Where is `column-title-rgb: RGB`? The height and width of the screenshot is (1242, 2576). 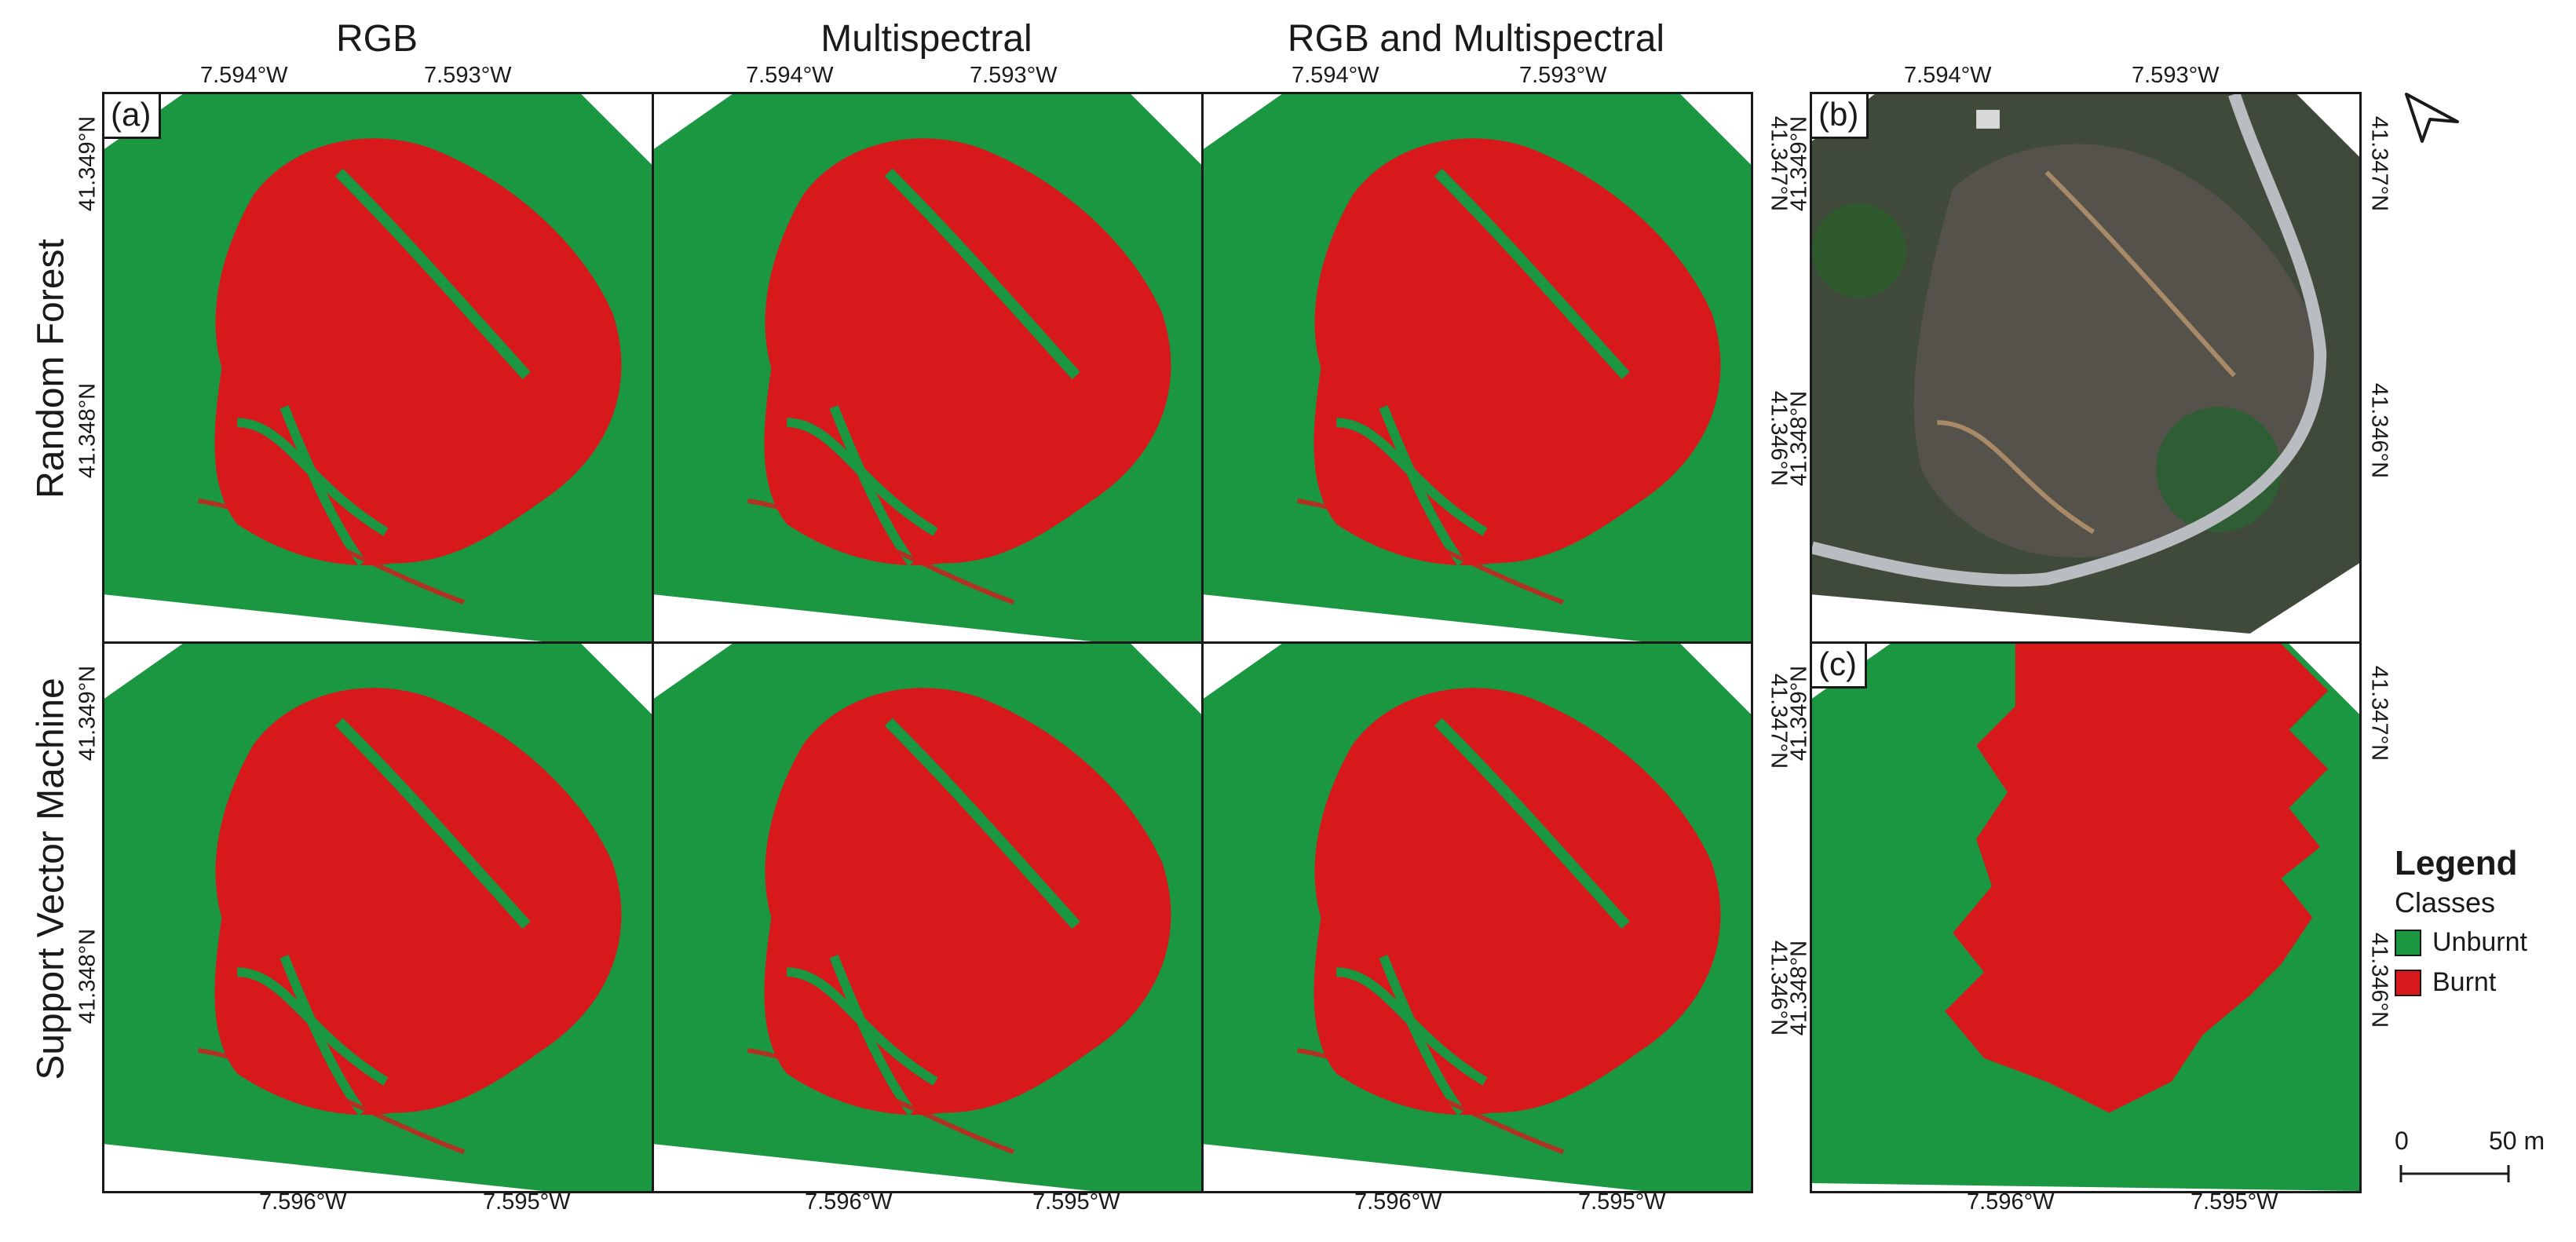 column-title-rgb: RGB is located at coordinates (376, 39).